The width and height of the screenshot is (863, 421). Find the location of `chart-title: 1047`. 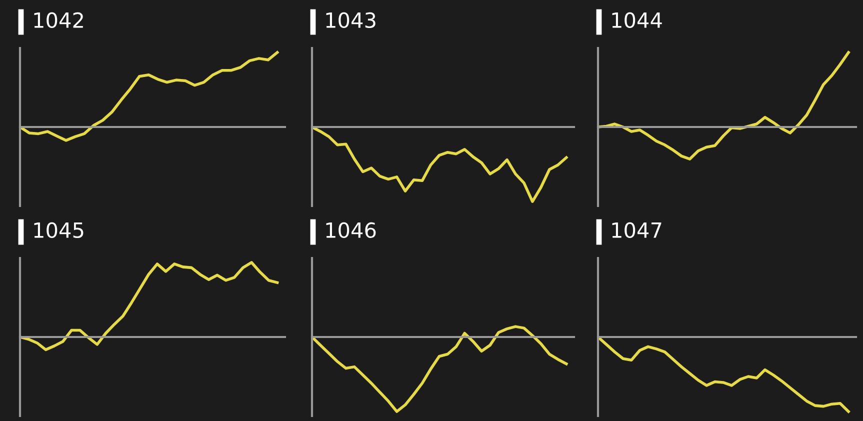

chart-title: 1047 is located at coordinates (637, 230).